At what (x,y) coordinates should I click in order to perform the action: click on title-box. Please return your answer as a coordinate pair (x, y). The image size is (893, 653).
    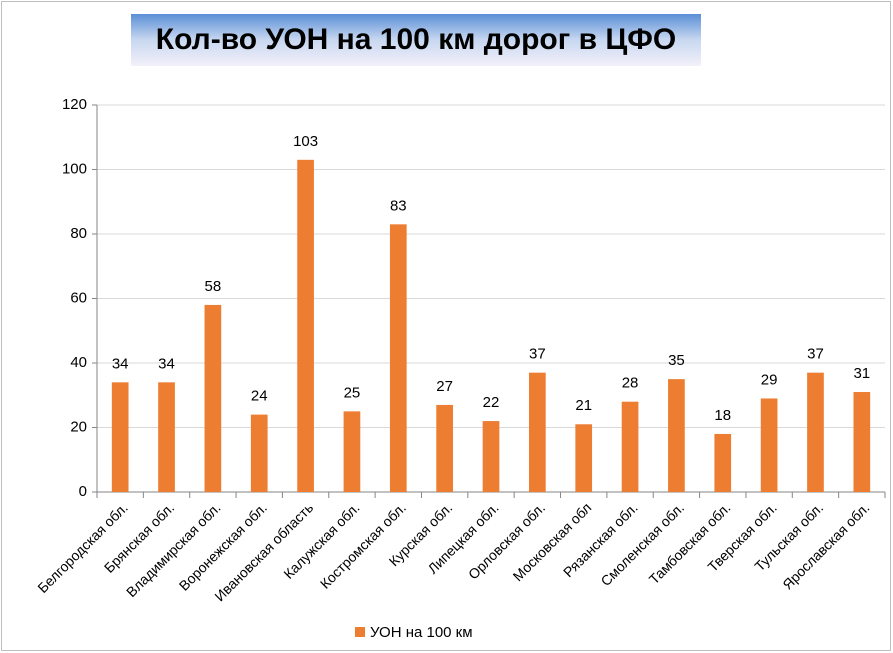
    Looking at the image, I should click on (416, 40).